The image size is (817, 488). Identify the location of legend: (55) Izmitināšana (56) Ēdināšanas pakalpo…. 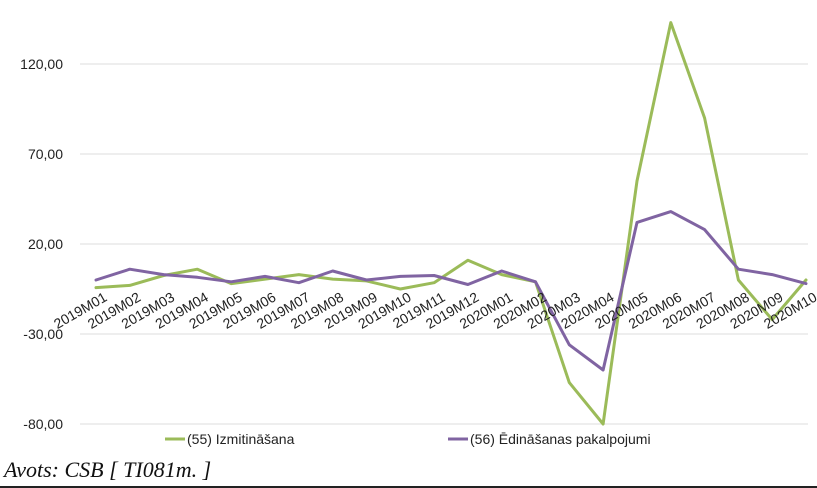
(408, 439).